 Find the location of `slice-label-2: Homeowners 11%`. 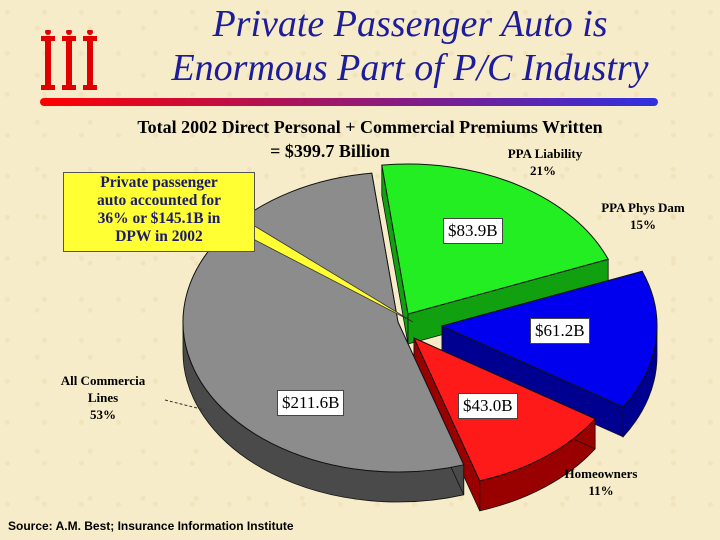

slice-label-2: Homeowners 11% is located at coordinates (601, 482).